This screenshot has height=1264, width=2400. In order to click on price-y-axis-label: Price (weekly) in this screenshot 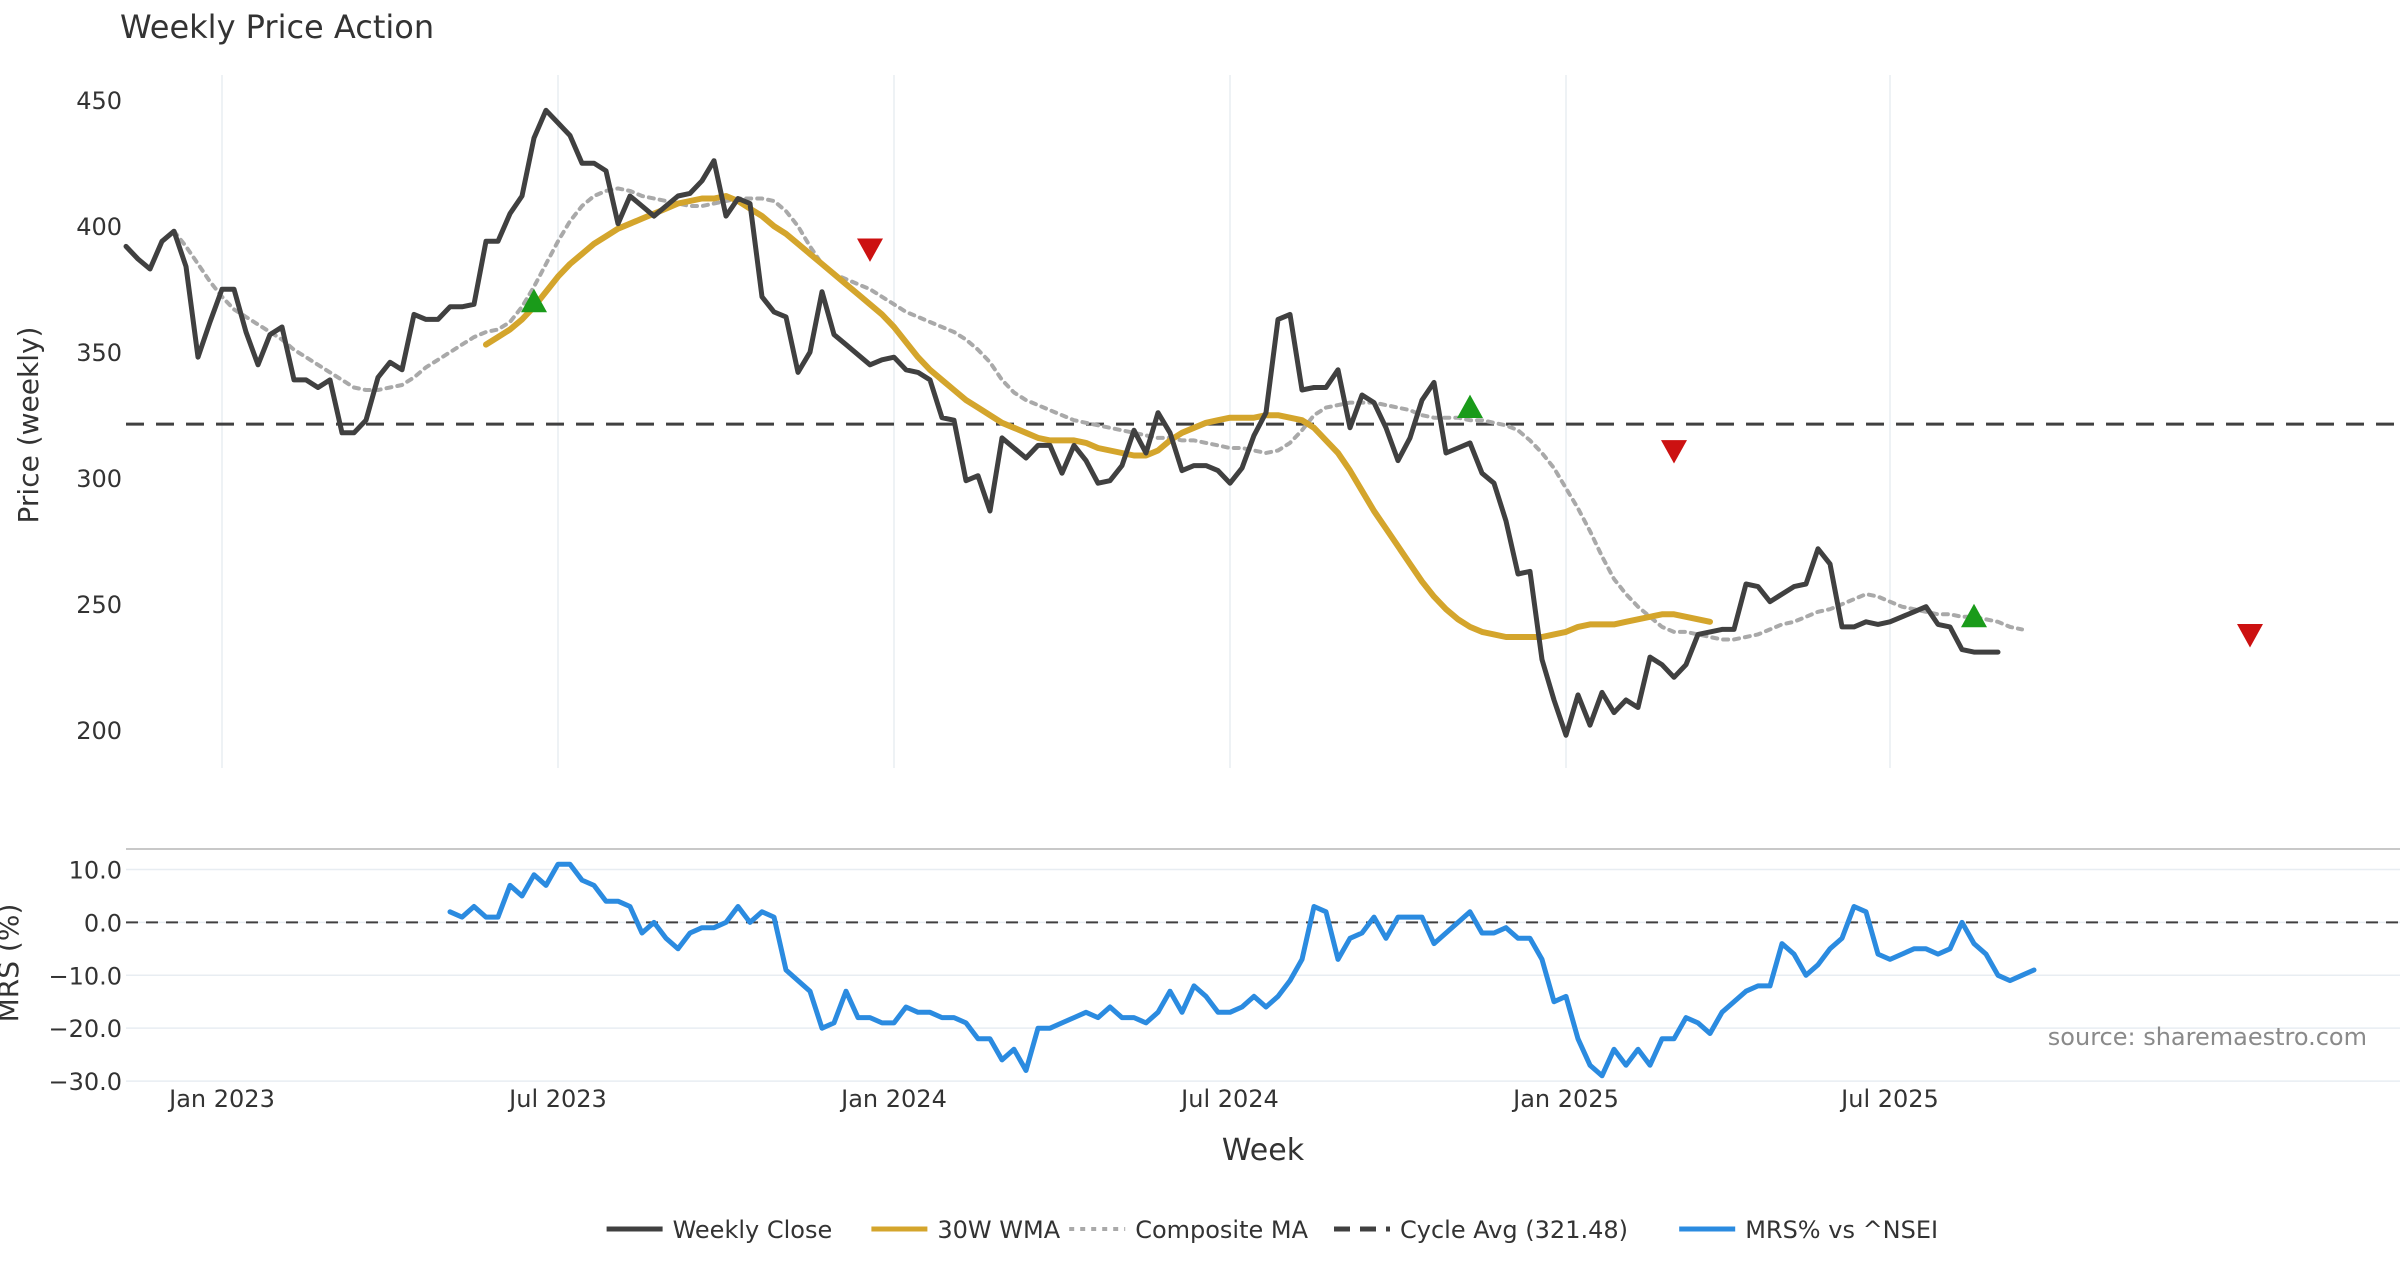, I will do `click(28, 425)`.